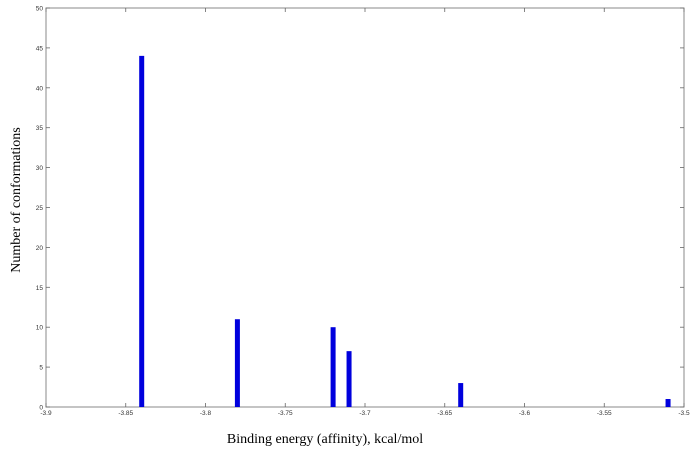 The height and width of the screenshot is (454, 696). I want to click on y-tick-label: 20, so click(40, 248).